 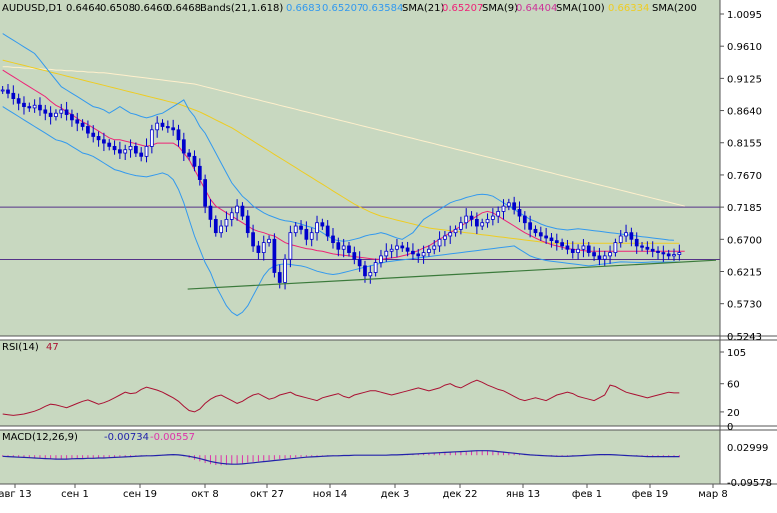 What do you see at coordinates (462, 8) in the screenshot?
I see `legend-sma21-value: 0.65207` at bounding box center [462, 8].